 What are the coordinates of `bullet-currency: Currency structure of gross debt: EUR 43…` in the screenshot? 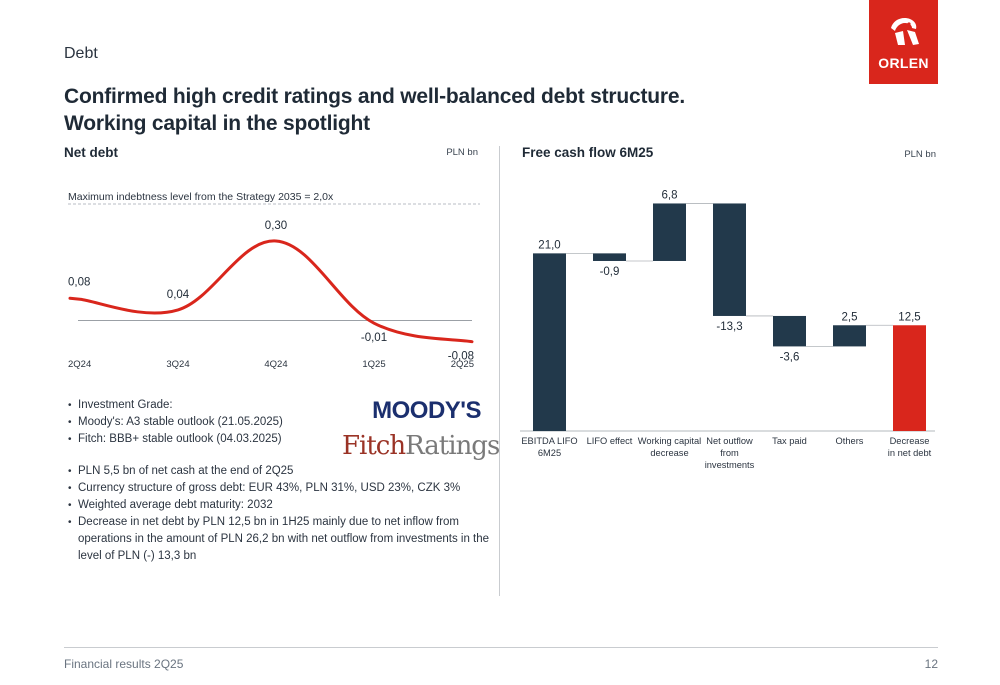 It's located at (283, 488).